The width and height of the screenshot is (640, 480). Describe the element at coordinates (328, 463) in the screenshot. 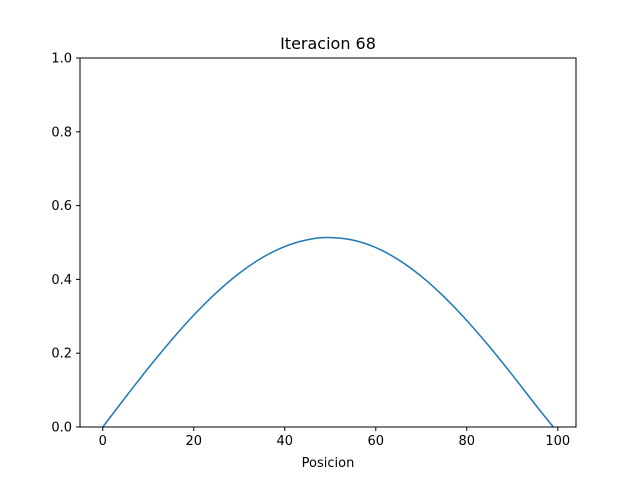

I see `x-axis-title: Posicion` at that location.